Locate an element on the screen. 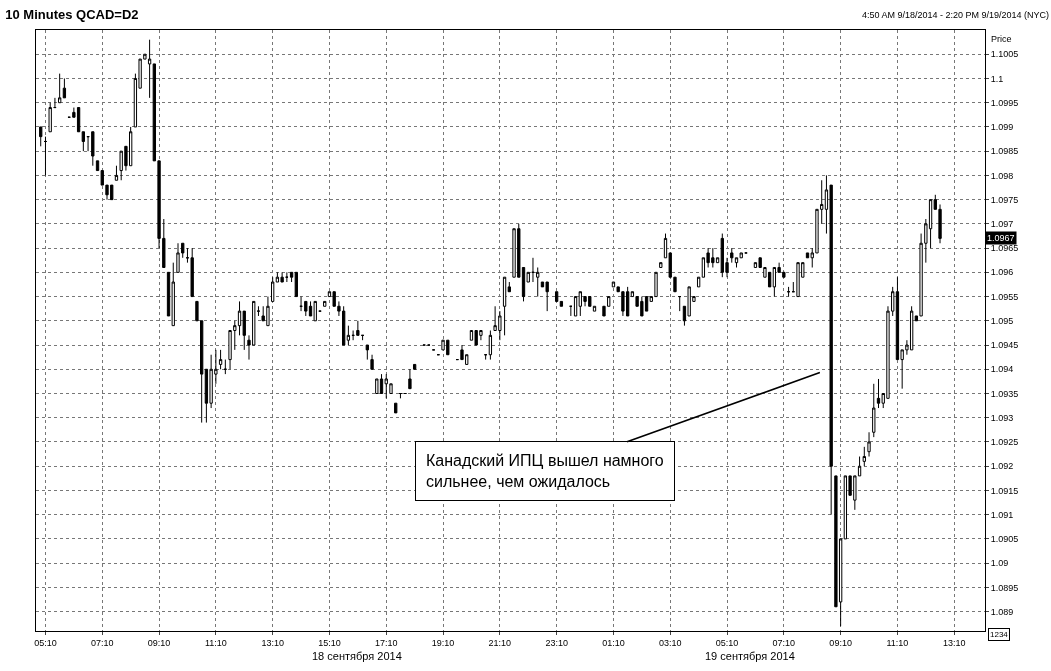 The image size is (1051, 671). y-tick-label: 1.0995 is located at coordinates (1004, 102).